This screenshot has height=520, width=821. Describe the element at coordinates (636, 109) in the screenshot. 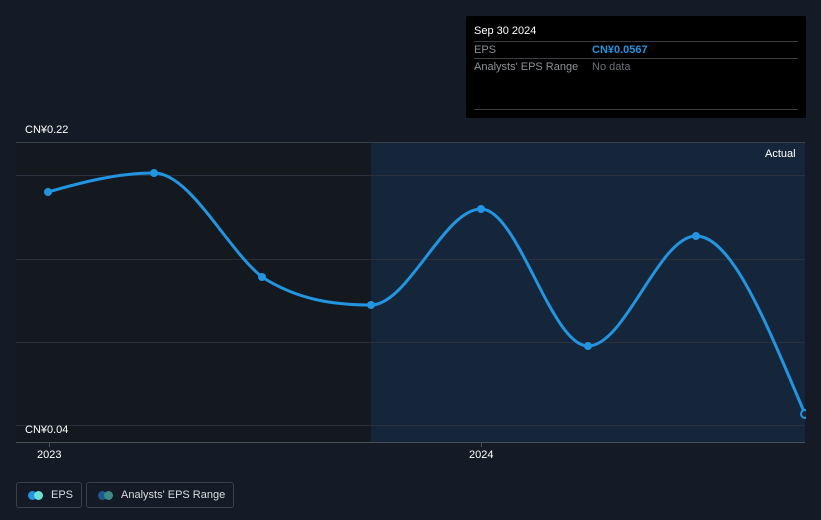

I see `tooltip-divider` at that location.